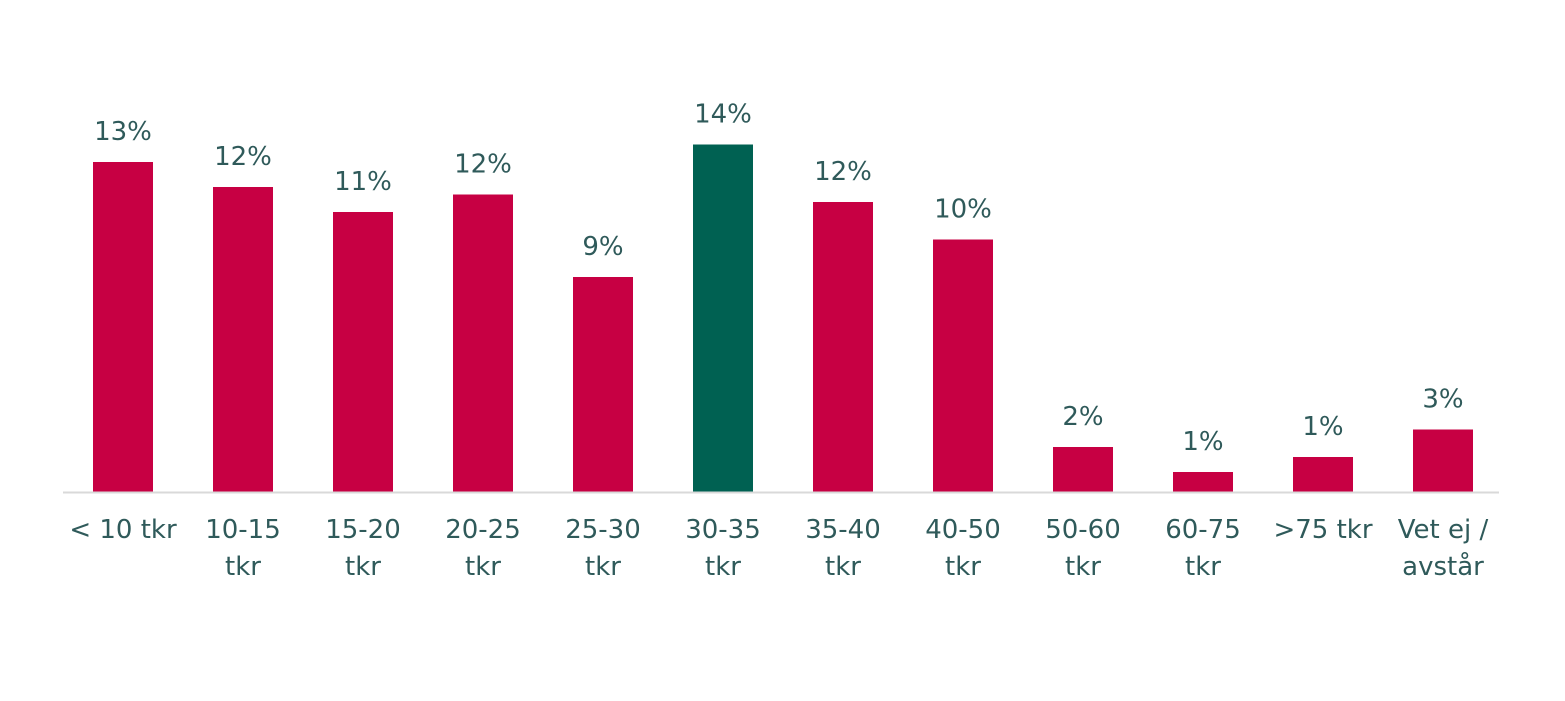  I want to click on x-tick-label-1: < 10 tkr, so click(123, 530).